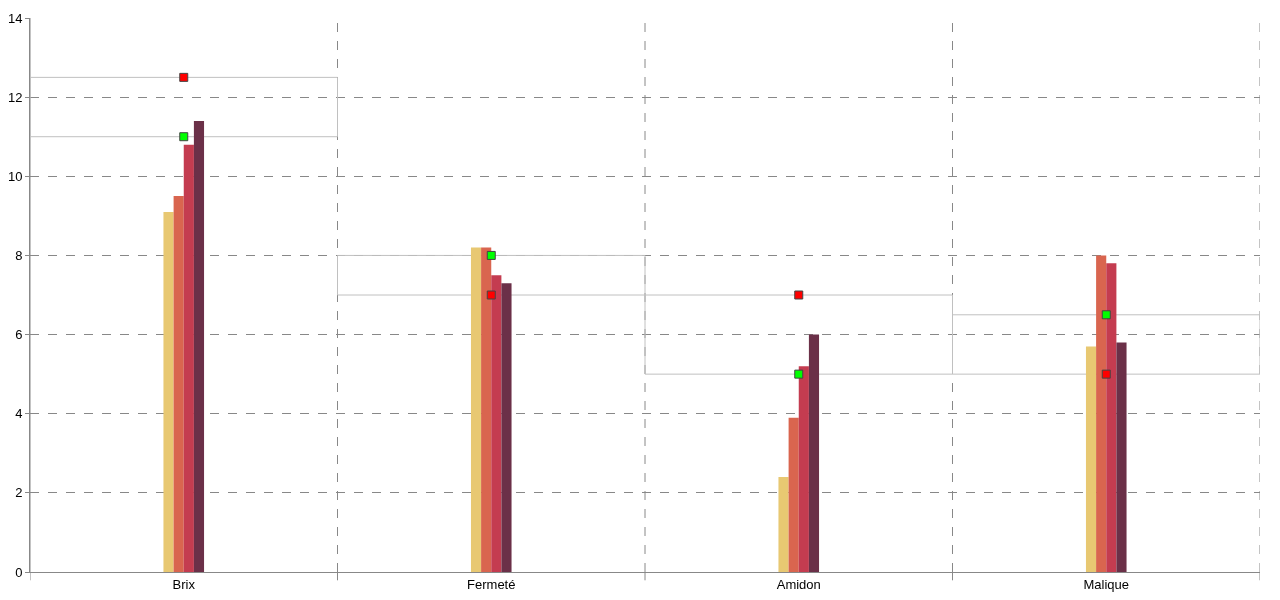  What do you see at coordinates (798, 584) in the screenshot?
I see `x-tick-label: Amidon` at bounding box center [798, 584].